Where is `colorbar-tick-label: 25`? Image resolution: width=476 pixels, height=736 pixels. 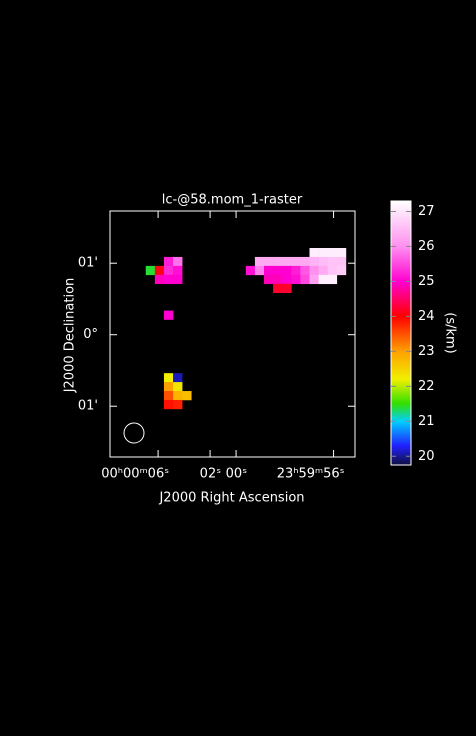
colorbar-tick-label: 25 is located at coordinates (426, 281).